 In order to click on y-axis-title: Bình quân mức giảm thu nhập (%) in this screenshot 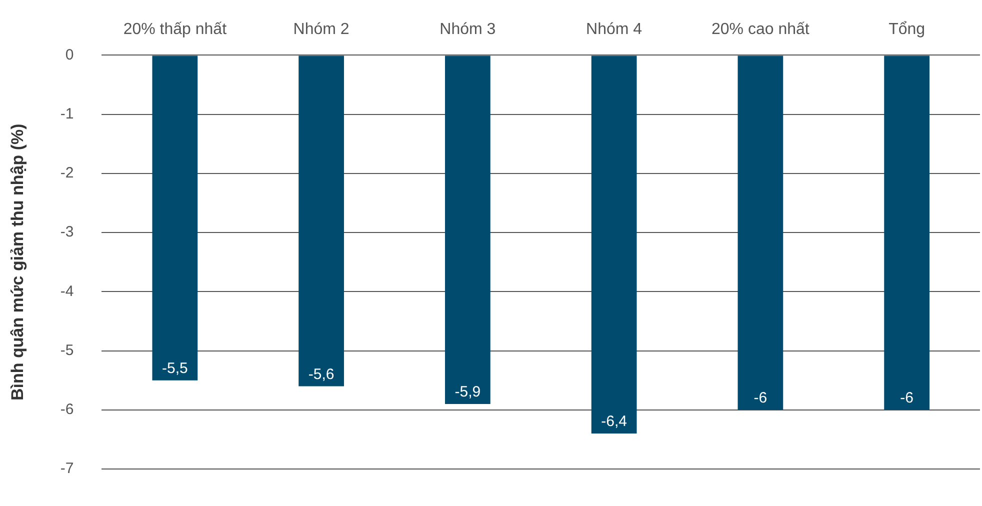, I will do `click(17, 262)`.